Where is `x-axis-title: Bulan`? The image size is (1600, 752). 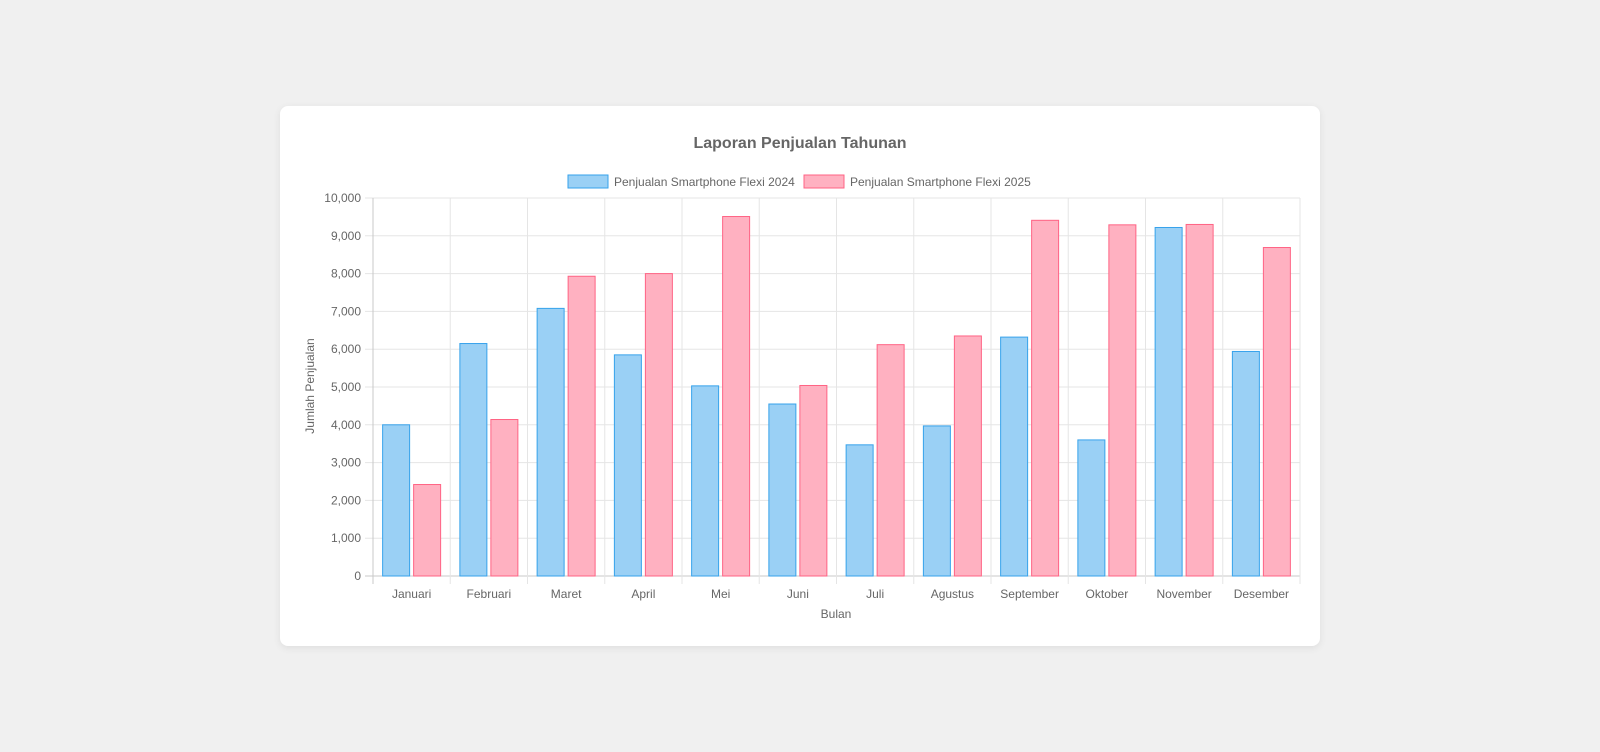 x-axis-title: Bulan is located at coordinates (836, 614).